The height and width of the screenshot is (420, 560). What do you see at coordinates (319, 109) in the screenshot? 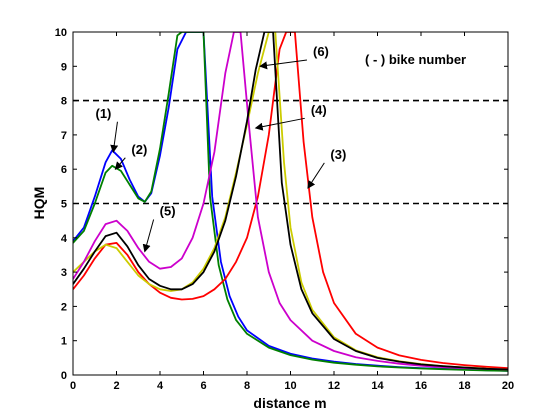
I see `annotation-label: (4)` at bounding box center [319, 109].